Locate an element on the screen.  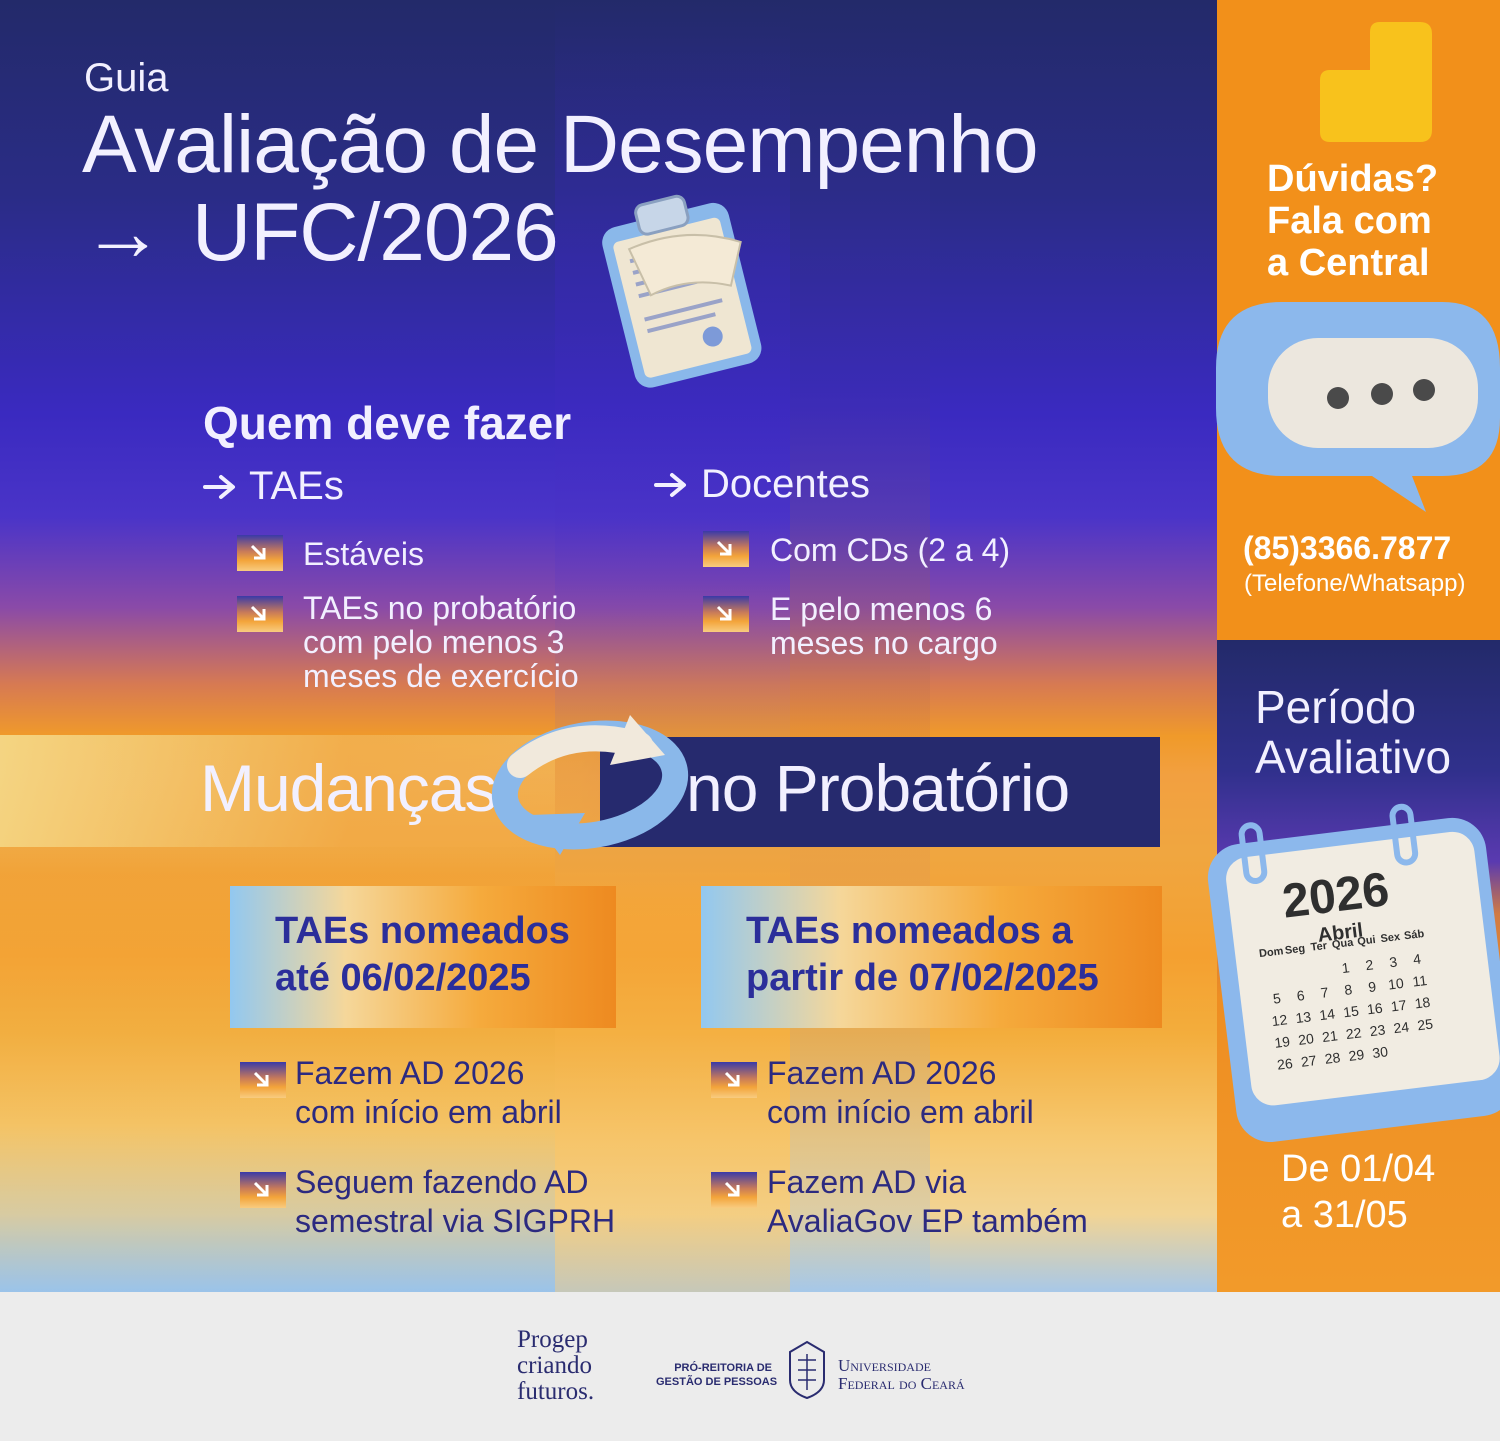
progep-logo-text: Progep is located at coordinates (552, 1339).